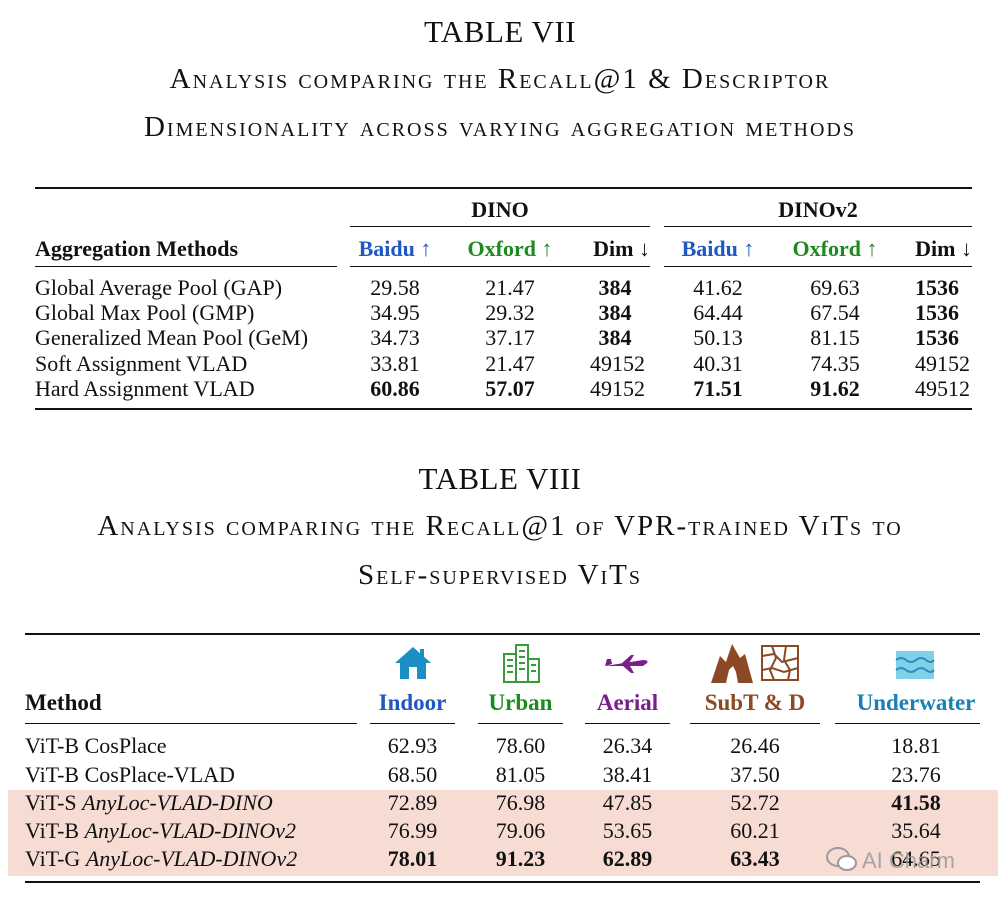 Image resolution: width=1000 pixels, height=903 pixels. Describe the element at coordinates (626, 666) in the screenshot. I see `airplane-icon` at that location.